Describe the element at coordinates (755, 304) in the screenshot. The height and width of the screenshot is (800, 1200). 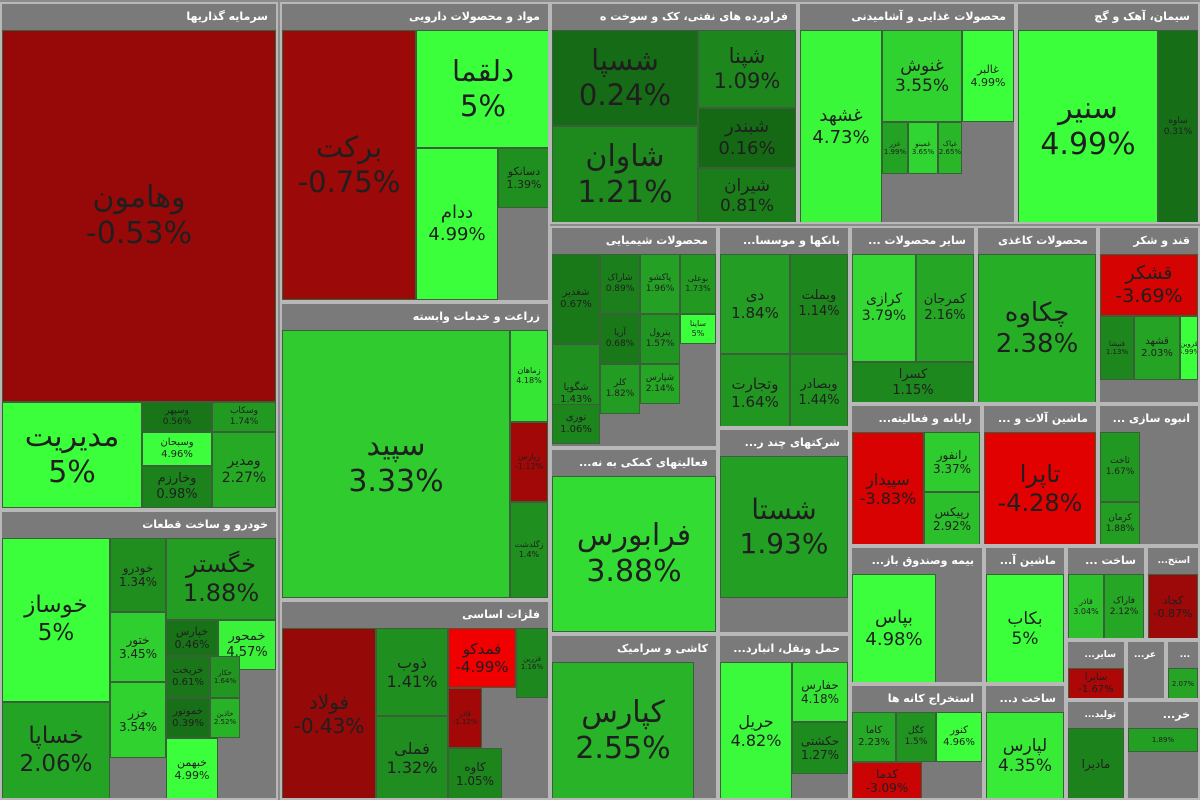
I see `tile-6-0: دی 1.84%` at that location.